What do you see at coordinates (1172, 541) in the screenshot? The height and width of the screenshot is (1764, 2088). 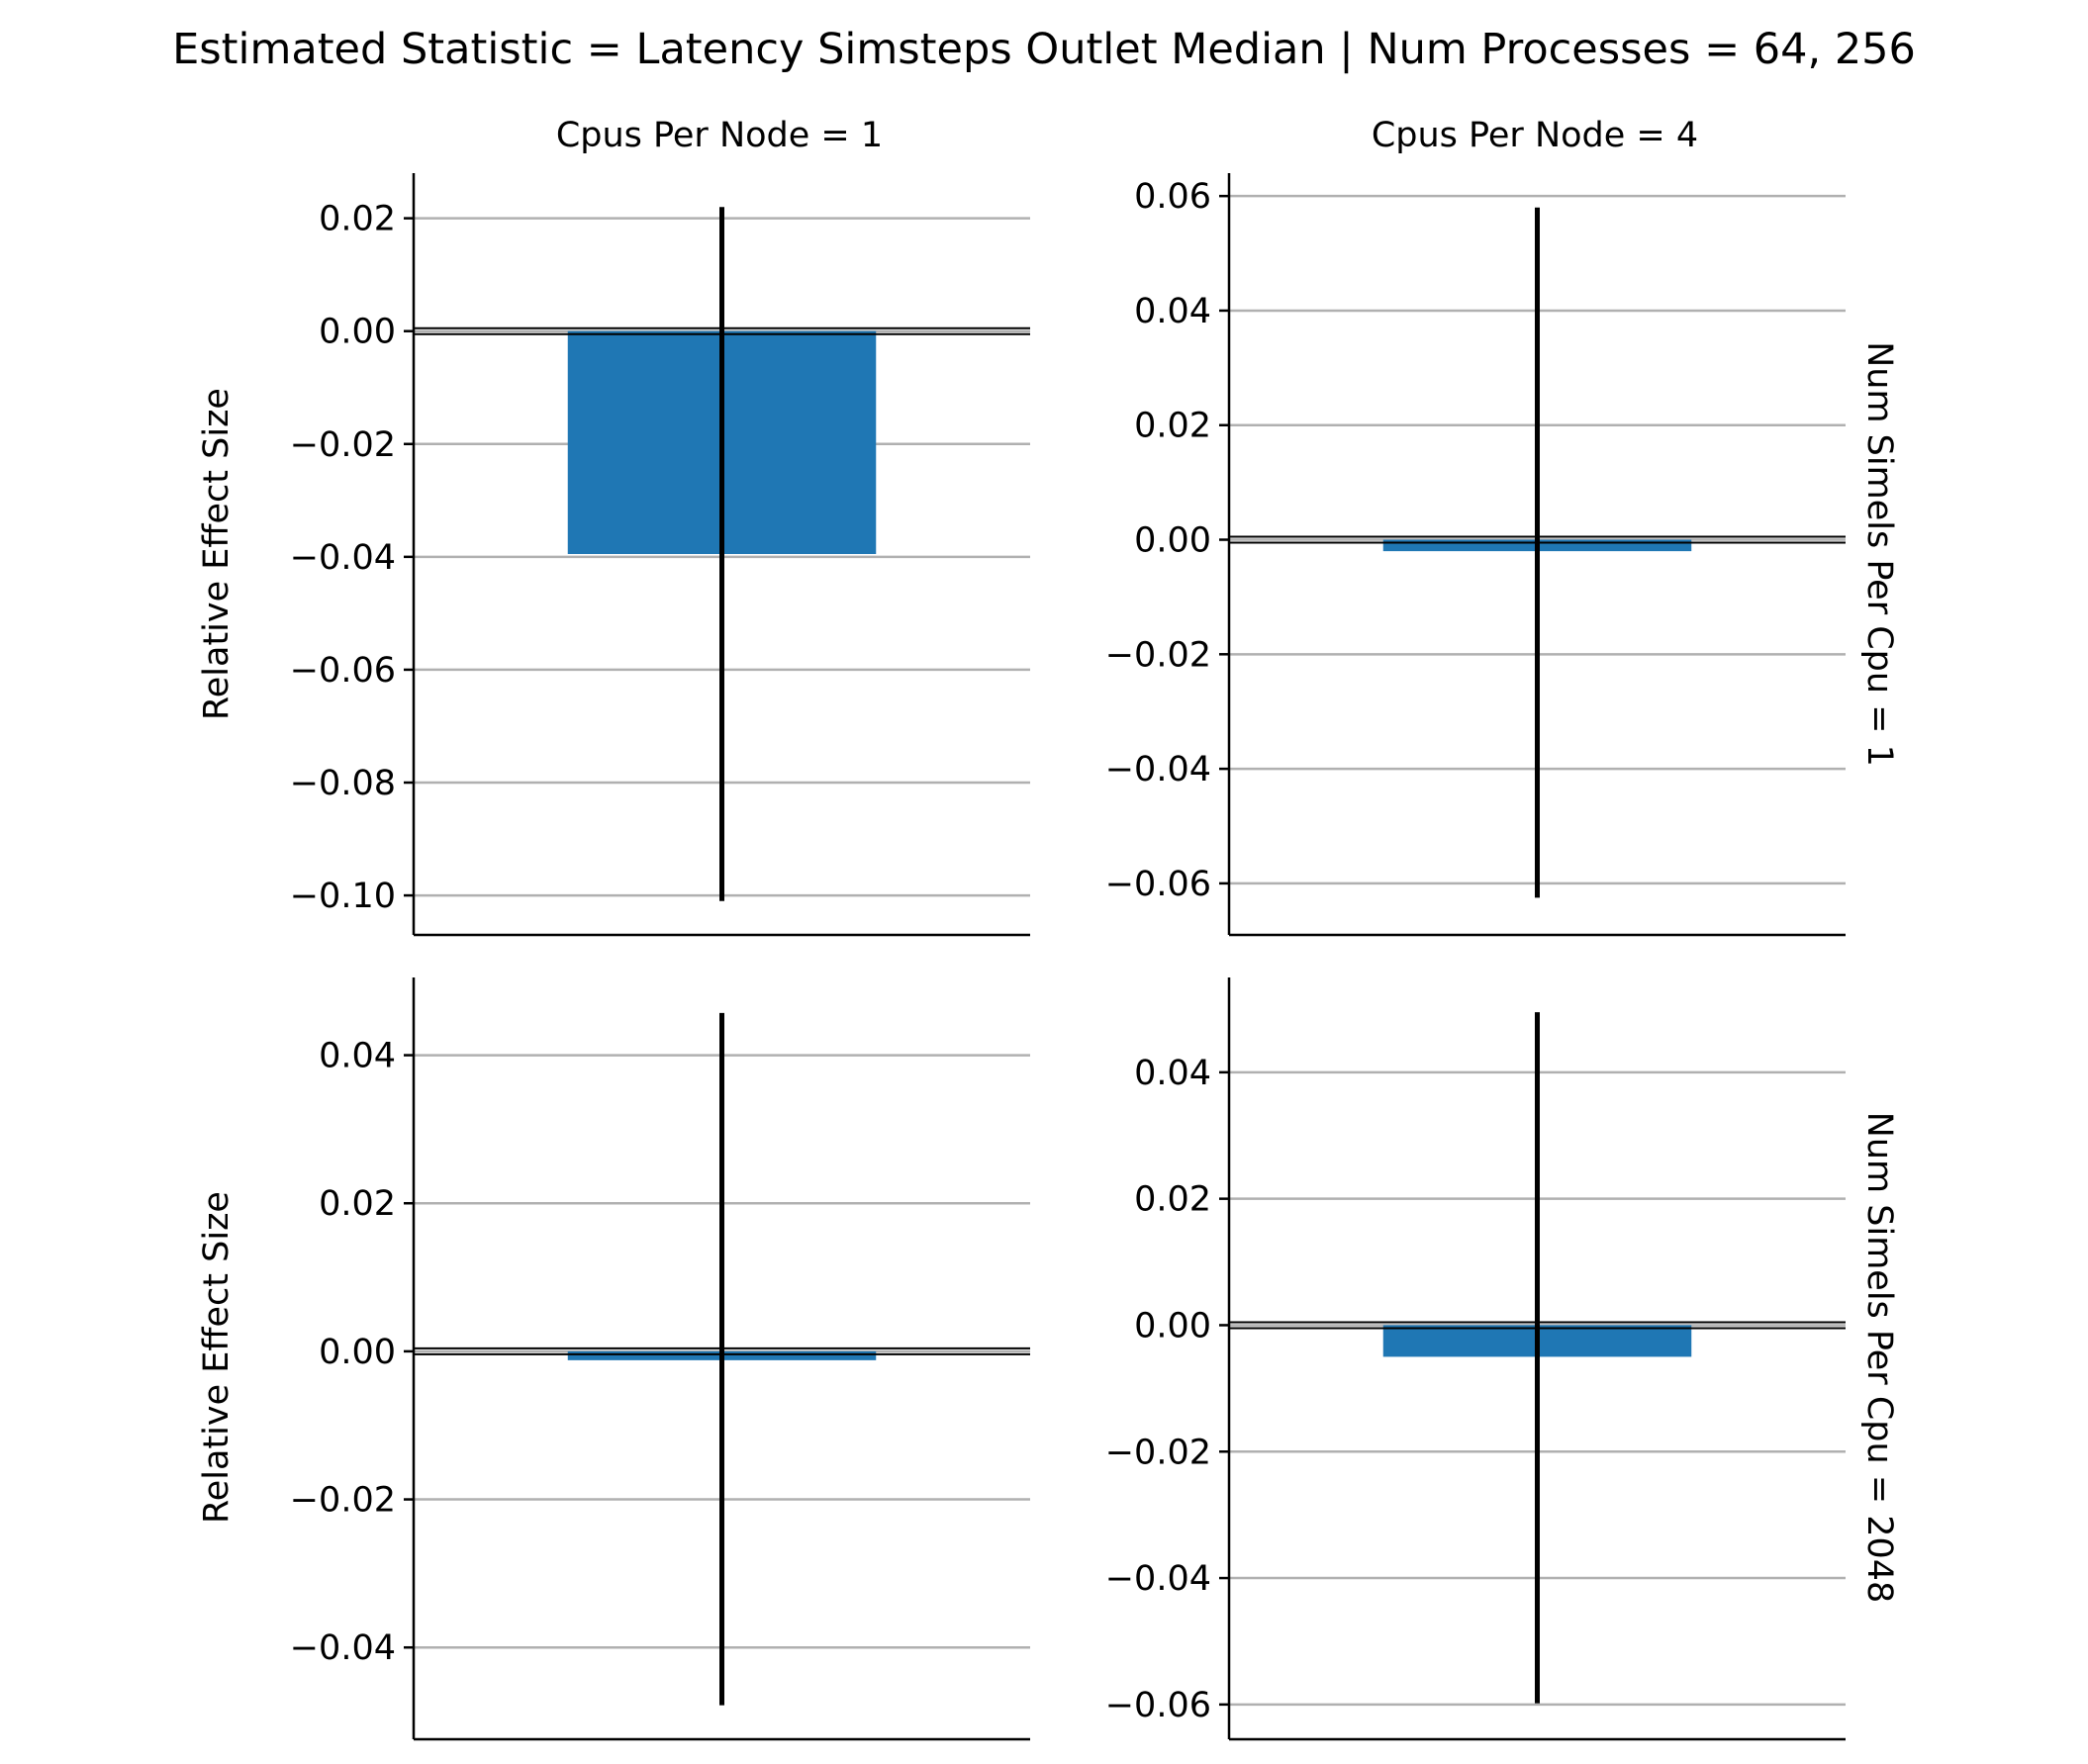 I see `panel-2-ytick-label-3: 0.00` at bounding box center [1172, 541].